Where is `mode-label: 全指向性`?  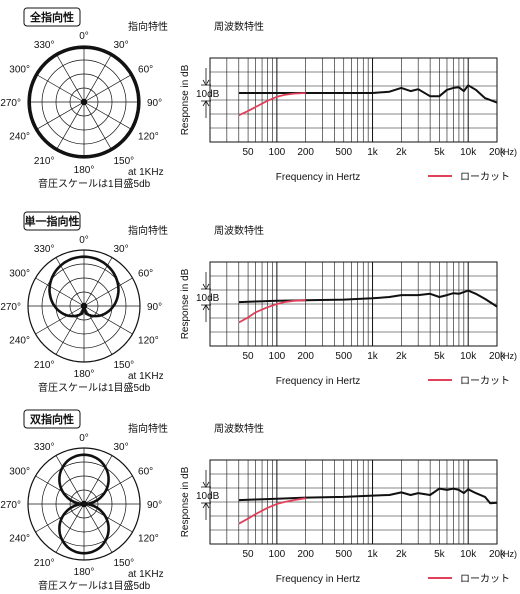 mode-label: 全指向性 is located at coordinates (51, 17).